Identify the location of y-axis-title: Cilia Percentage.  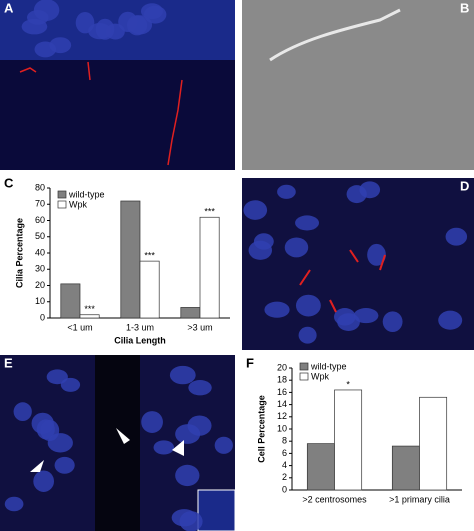
(19, 253).